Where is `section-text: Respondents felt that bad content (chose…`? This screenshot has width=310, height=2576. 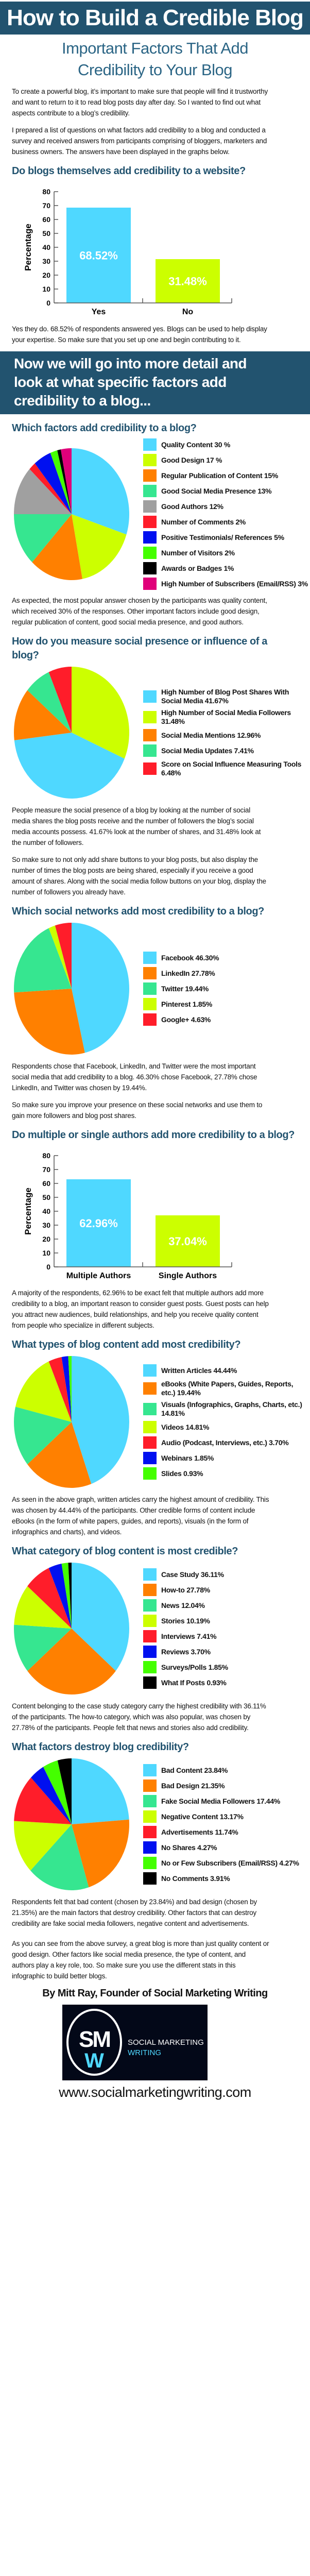
section-text: Respondents felt that bad content (chose… is located at coordinates (140, 1912).